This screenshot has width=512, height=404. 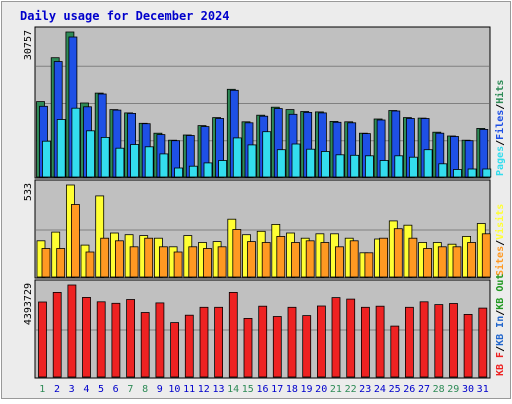 I want to click on x-tick-label-day-12: 12, so click(x=204, y=389).